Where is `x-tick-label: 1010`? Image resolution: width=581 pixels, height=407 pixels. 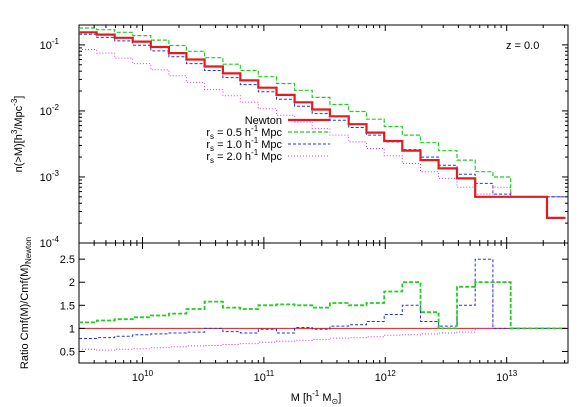 x-tick-label: 1010 is located at coordinates (143, 376).